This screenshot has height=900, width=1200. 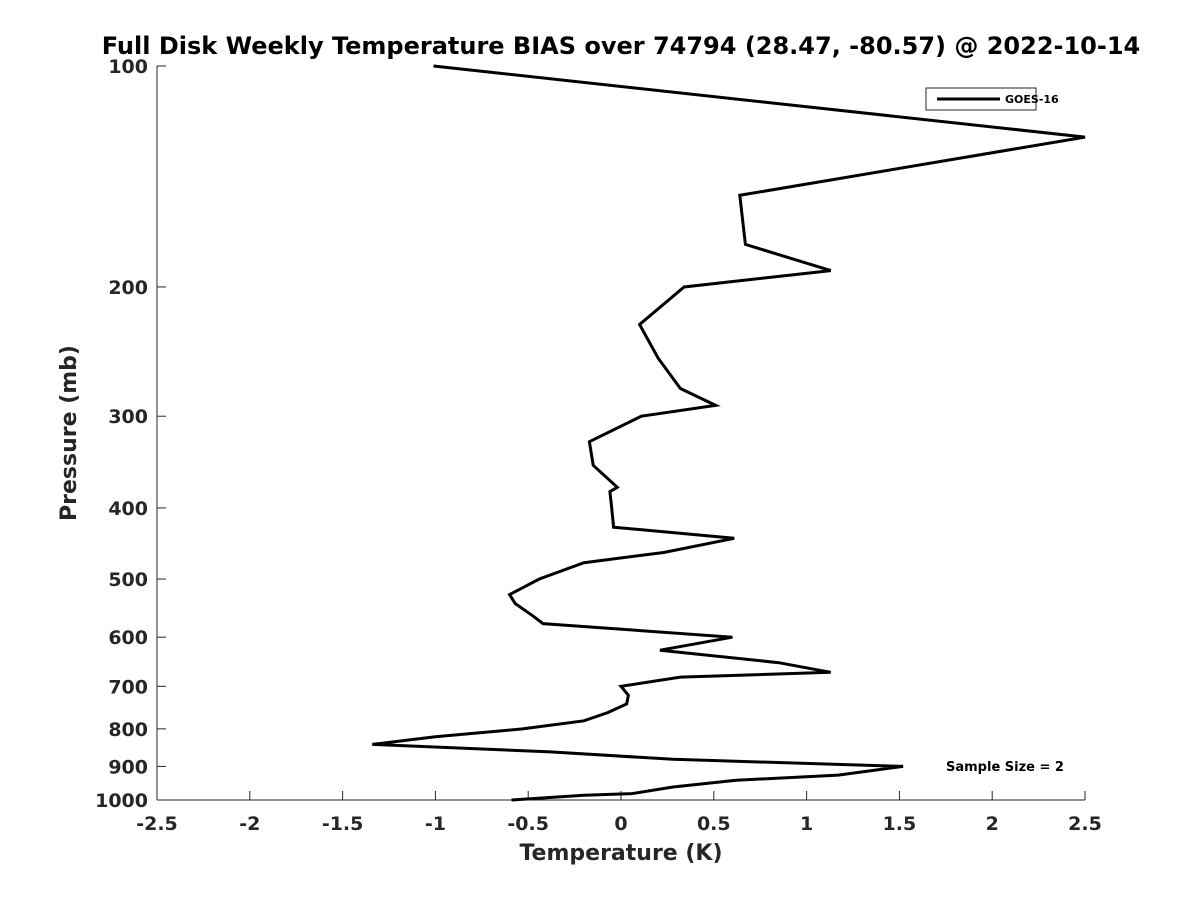 I want to click on y-axis-ticks: 100 200 300 400 500 600 700 800 900 1000, so click(x=130, y=434).